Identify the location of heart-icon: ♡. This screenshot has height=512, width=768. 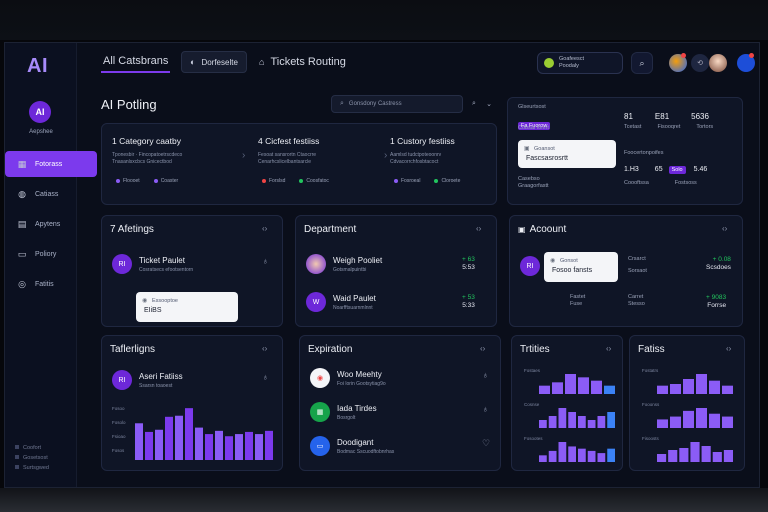
(486, 443).